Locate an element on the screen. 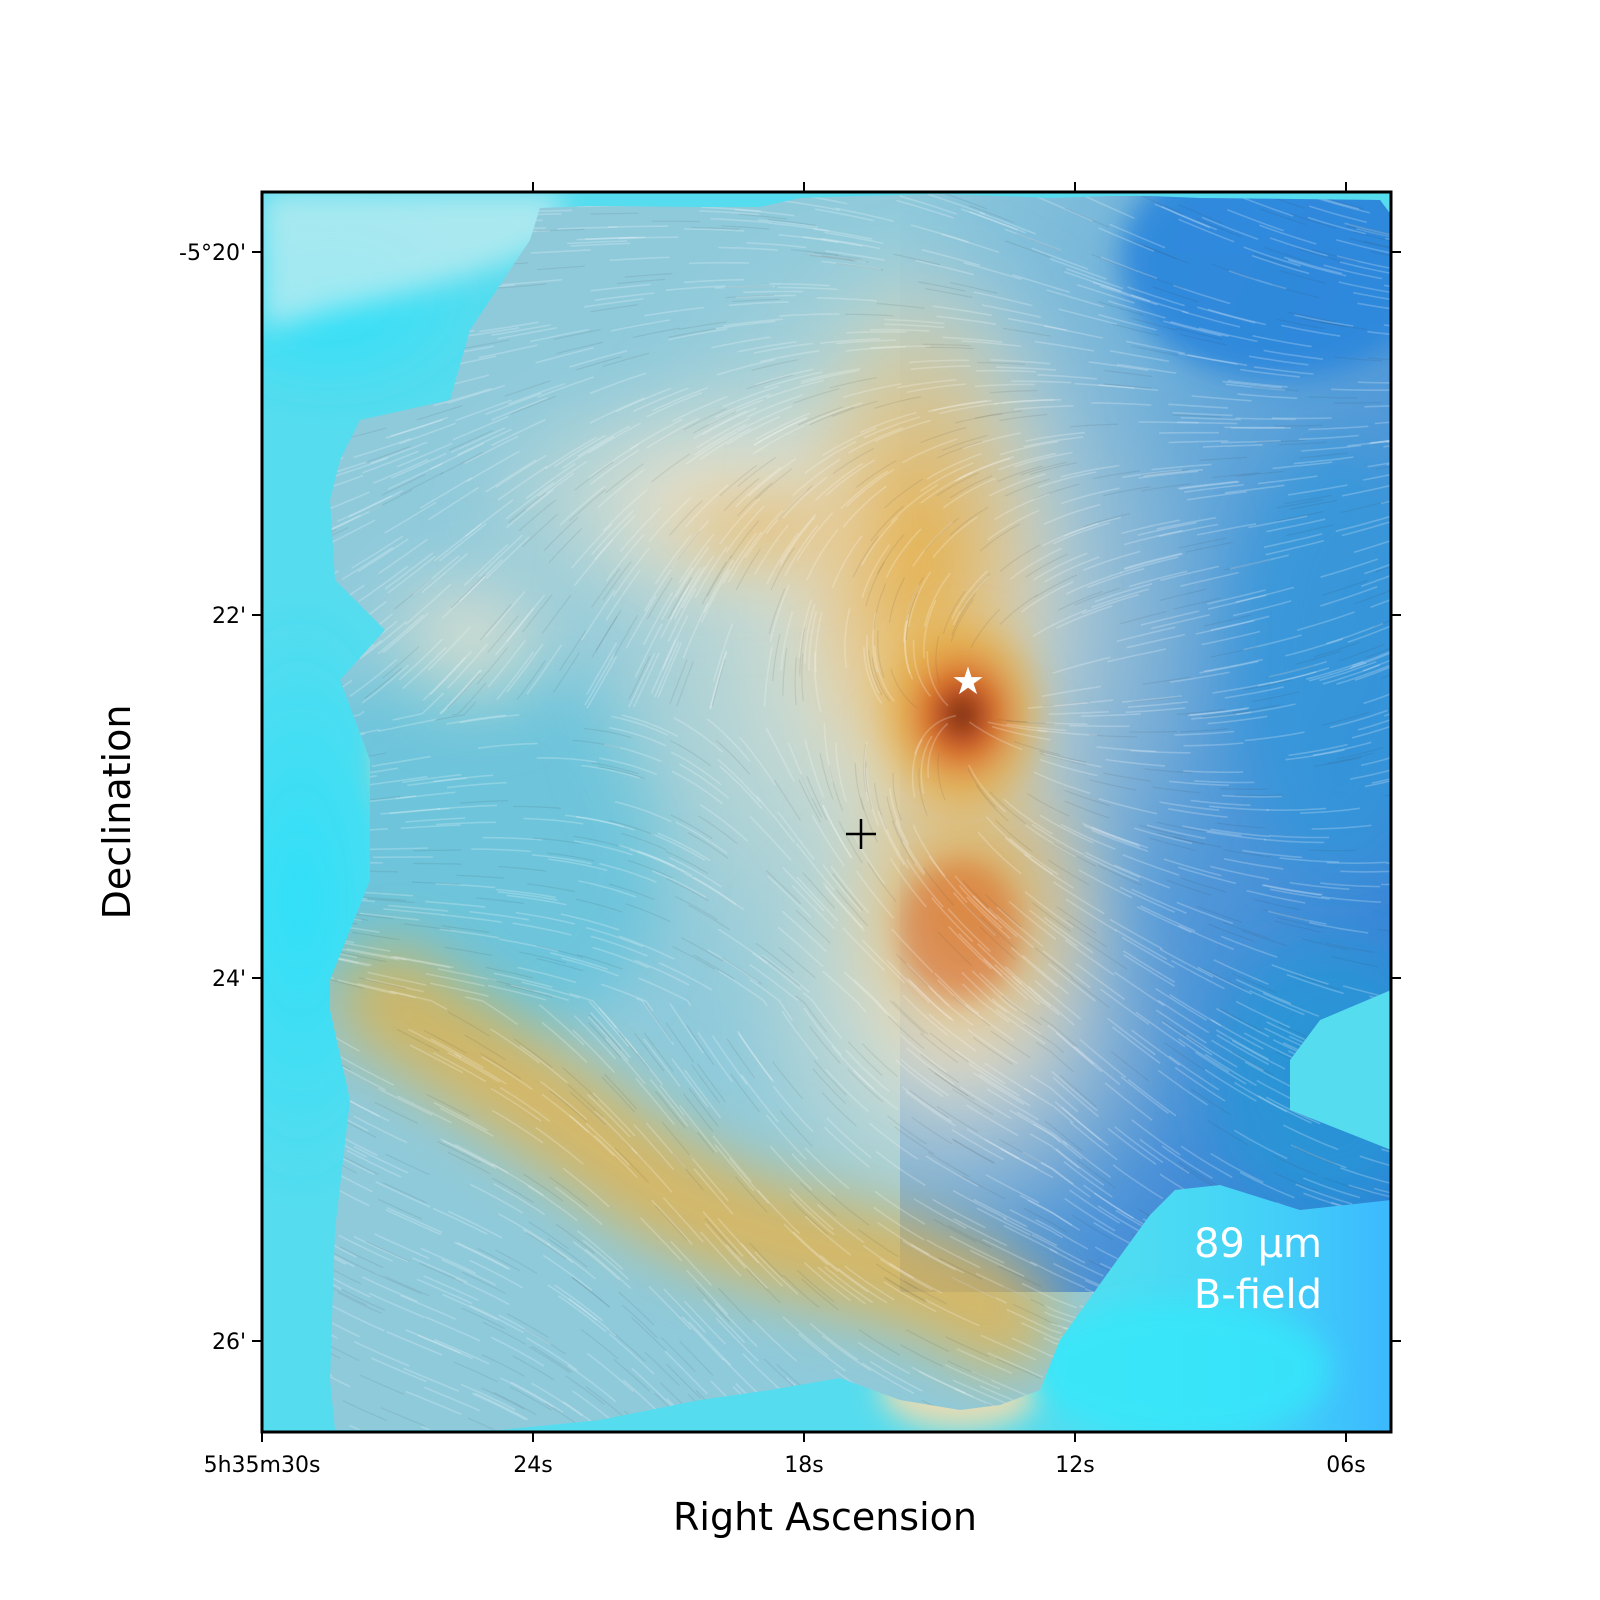 This screenshot has width=1600, height=1600. x-tick-label: 12s is located at coordinates (1074, 1465).